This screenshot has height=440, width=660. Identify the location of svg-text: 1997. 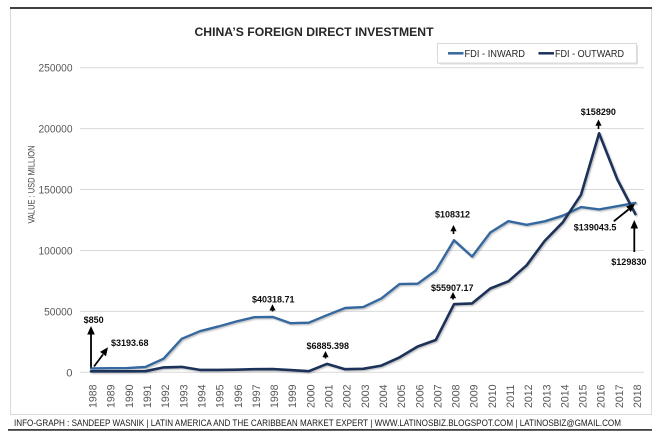
(257, 397).